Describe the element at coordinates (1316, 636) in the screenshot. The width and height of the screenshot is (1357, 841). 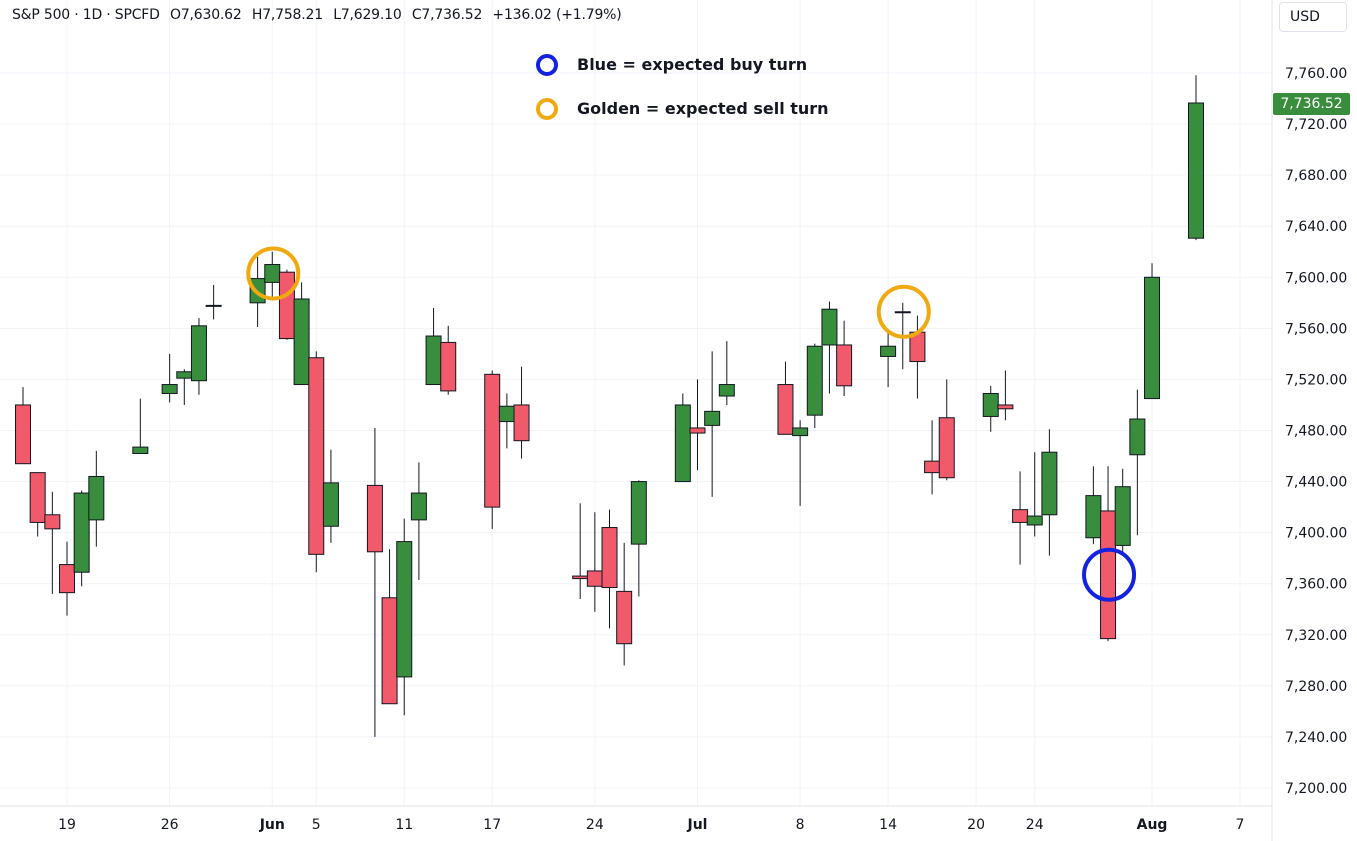
I see `y-tick-label: 7,320.00` at that location.